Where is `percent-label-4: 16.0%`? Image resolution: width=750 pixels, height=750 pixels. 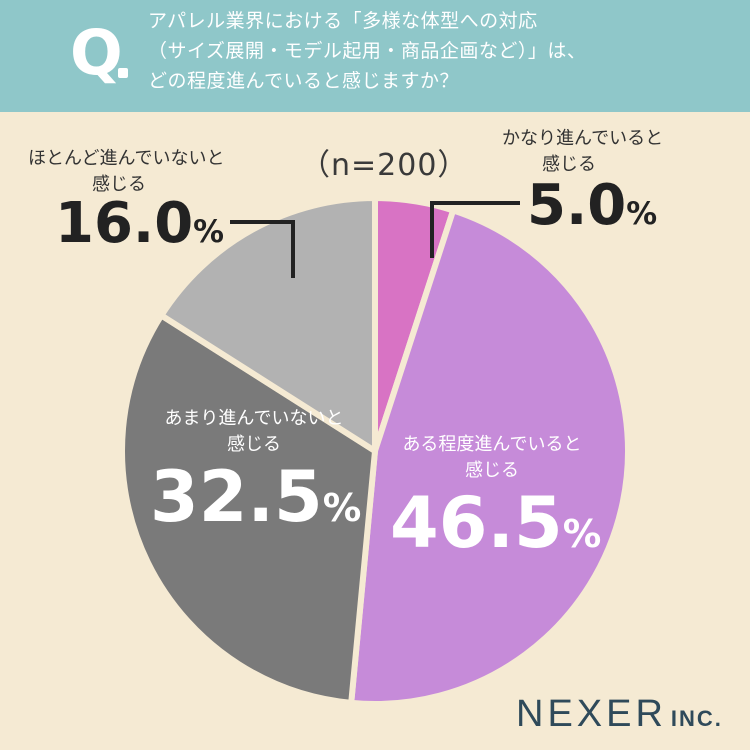 percent-label-4: 16.0% is located at coordinates (140, 223).